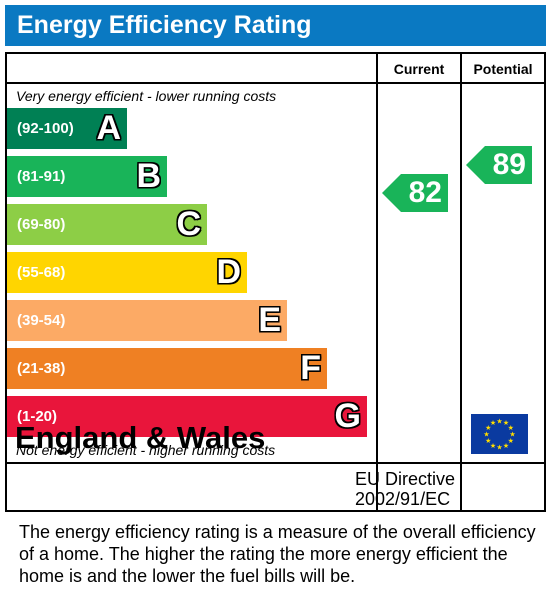  Describe the element at coordinates (127, 272) in the screenshot. I see `band-d: (55-68) D` at that location.